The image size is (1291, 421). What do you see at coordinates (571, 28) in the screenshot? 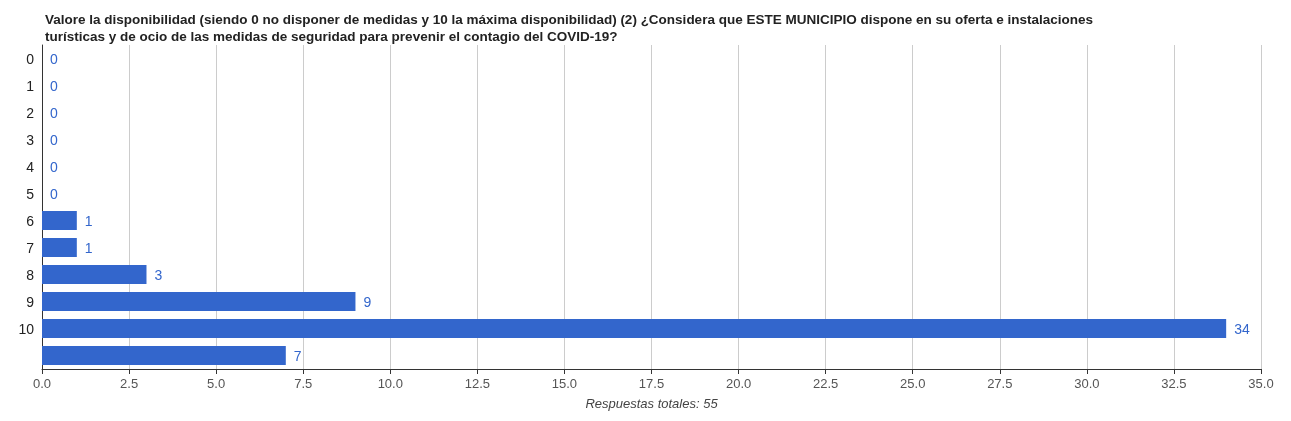
I see `chart-title: Valore la disponibilidad (siendo 0 no disponer de medidas y 10 la máxima disponibilidad) (2) ¿Considera que ESTE MUNICIPIO dispone en su oferta e instalaciones turísticas y de ocio de las medidas de seguridad para prevenir el contagio del COVID-19?` at bounding box center [571, 28].